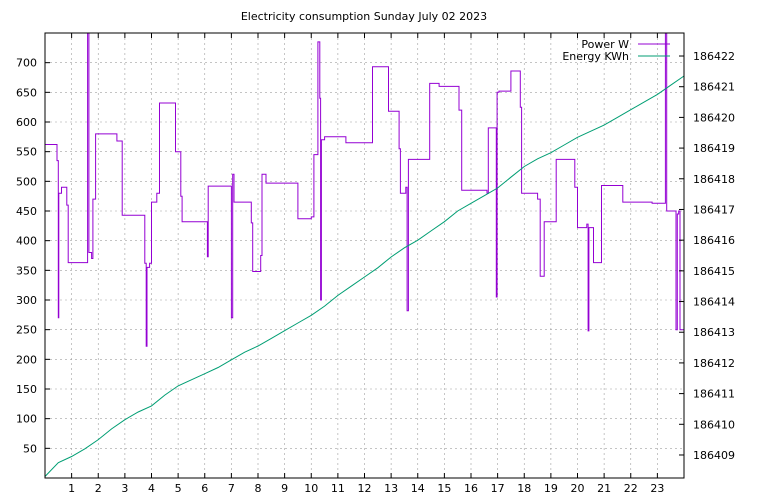 This screenshot has width=768, height=504. Describe the element at coordinates (498, 488) in the screenshot. I see `x-tick-label: 17` at that location.